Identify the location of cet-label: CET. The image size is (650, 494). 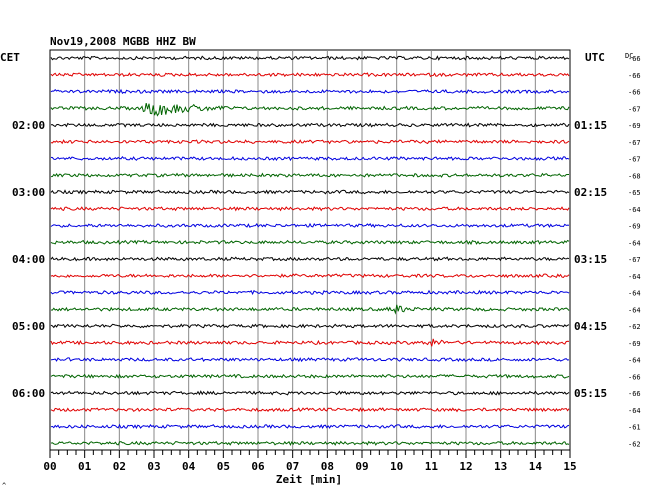
(10, 57).